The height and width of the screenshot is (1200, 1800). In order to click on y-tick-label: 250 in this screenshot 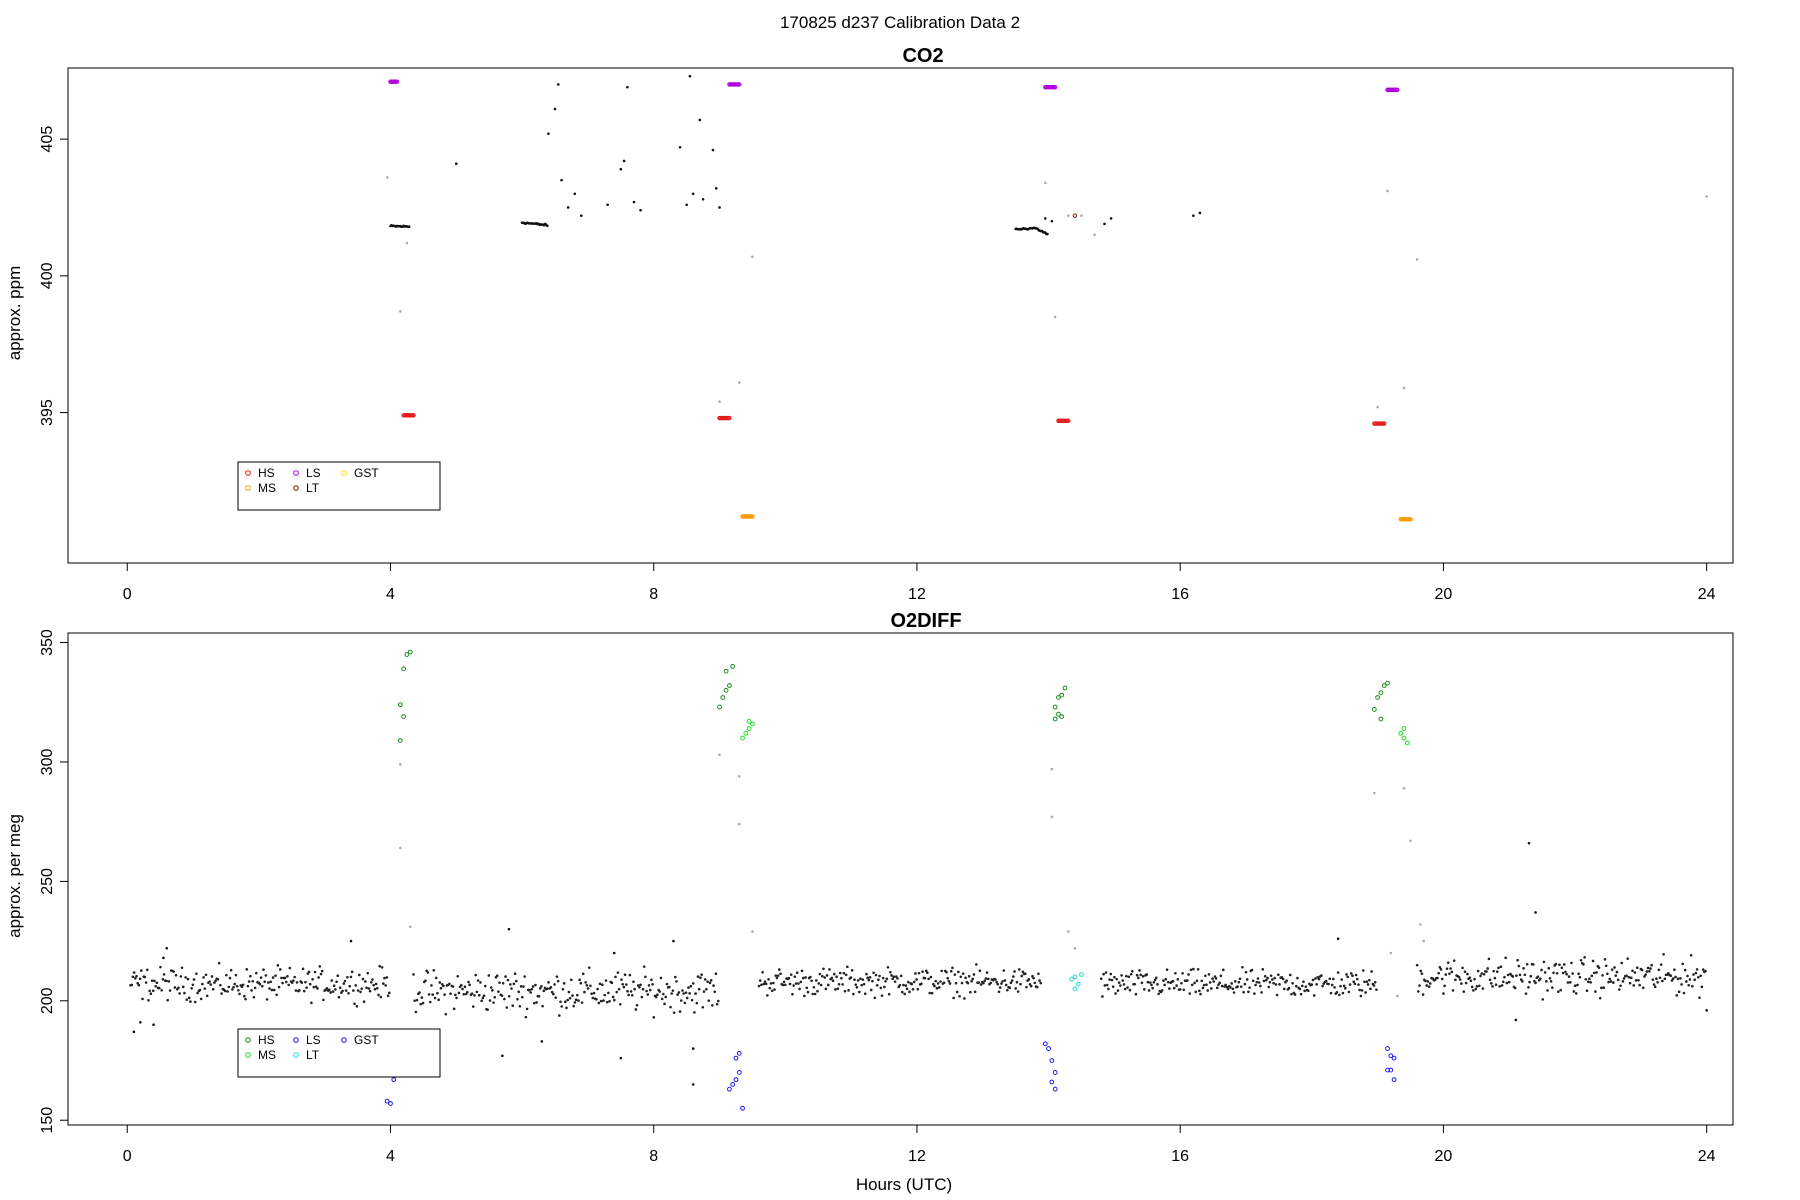, I will do `click(47, 881)`.